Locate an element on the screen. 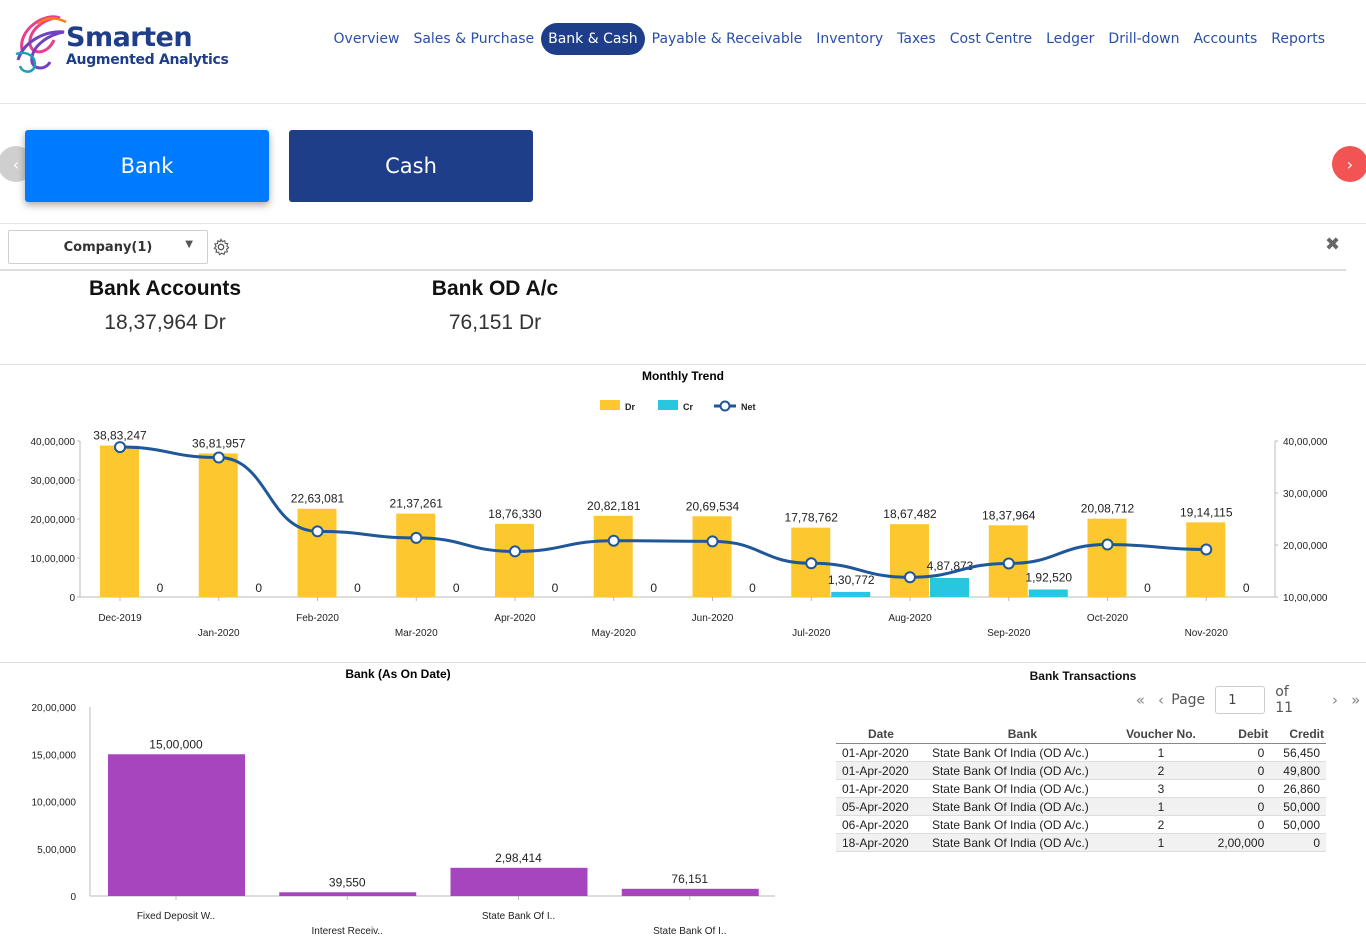 The width and height of the screenshot is (1366, 949). nav-ledger: Ledger is located at coordinates (1070, 39).